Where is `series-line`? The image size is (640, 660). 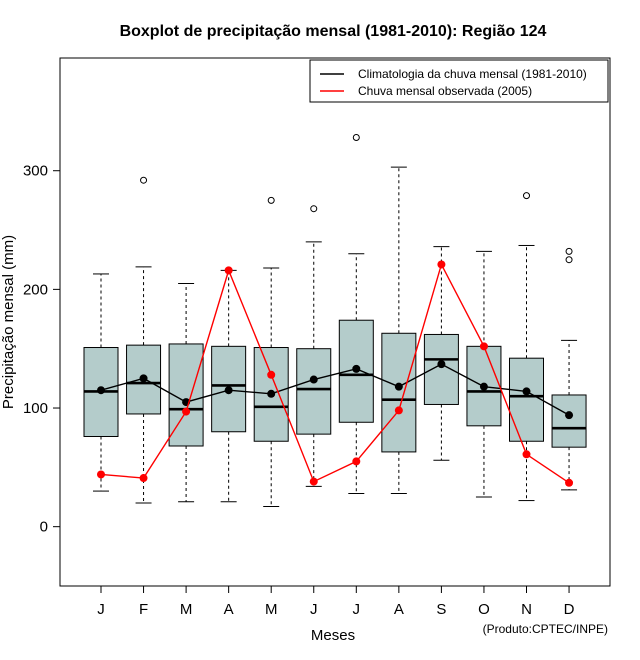 series-line is located at coordinates (335, 389).